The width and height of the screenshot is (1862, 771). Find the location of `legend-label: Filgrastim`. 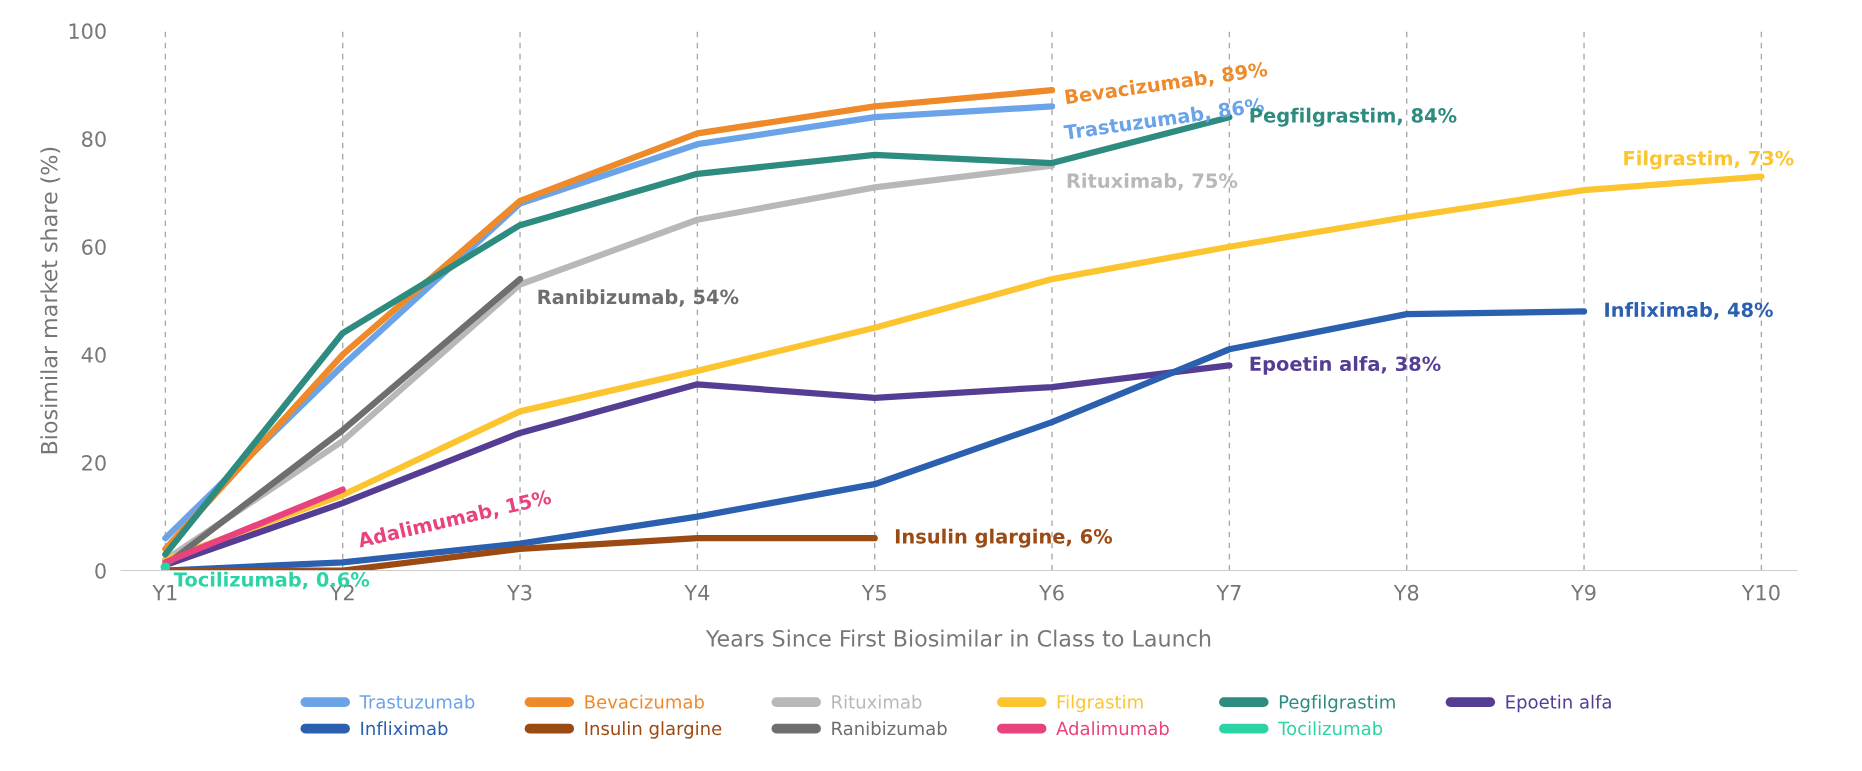

legend-label: Filgrastim is located at coordinates (1100, 703).